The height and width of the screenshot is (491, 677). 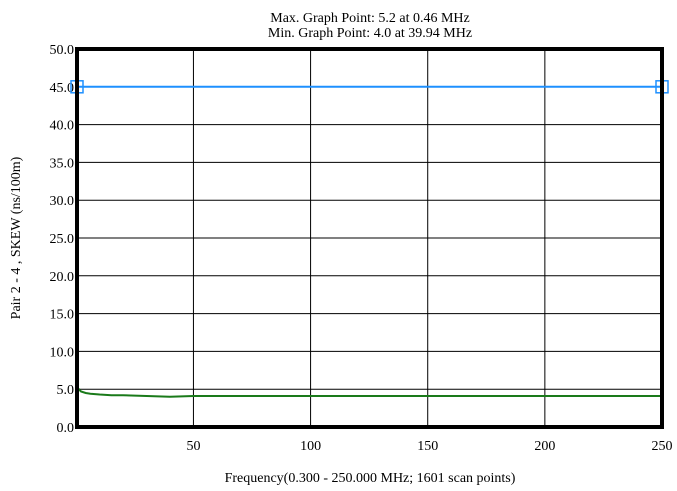 I want to click on x-tick-label: 50, so click(x=193, y=446).